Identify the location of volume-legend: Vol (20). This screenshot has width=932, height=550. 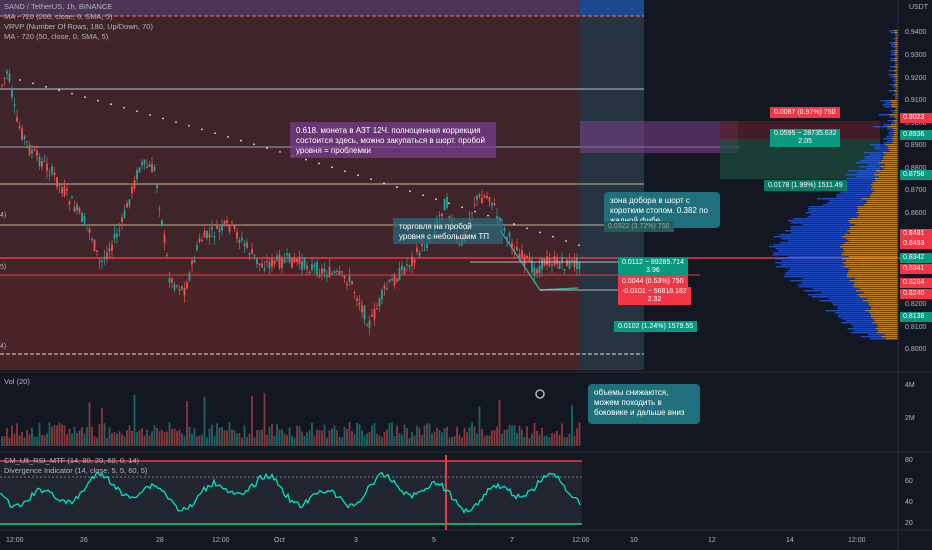
(17, 381).